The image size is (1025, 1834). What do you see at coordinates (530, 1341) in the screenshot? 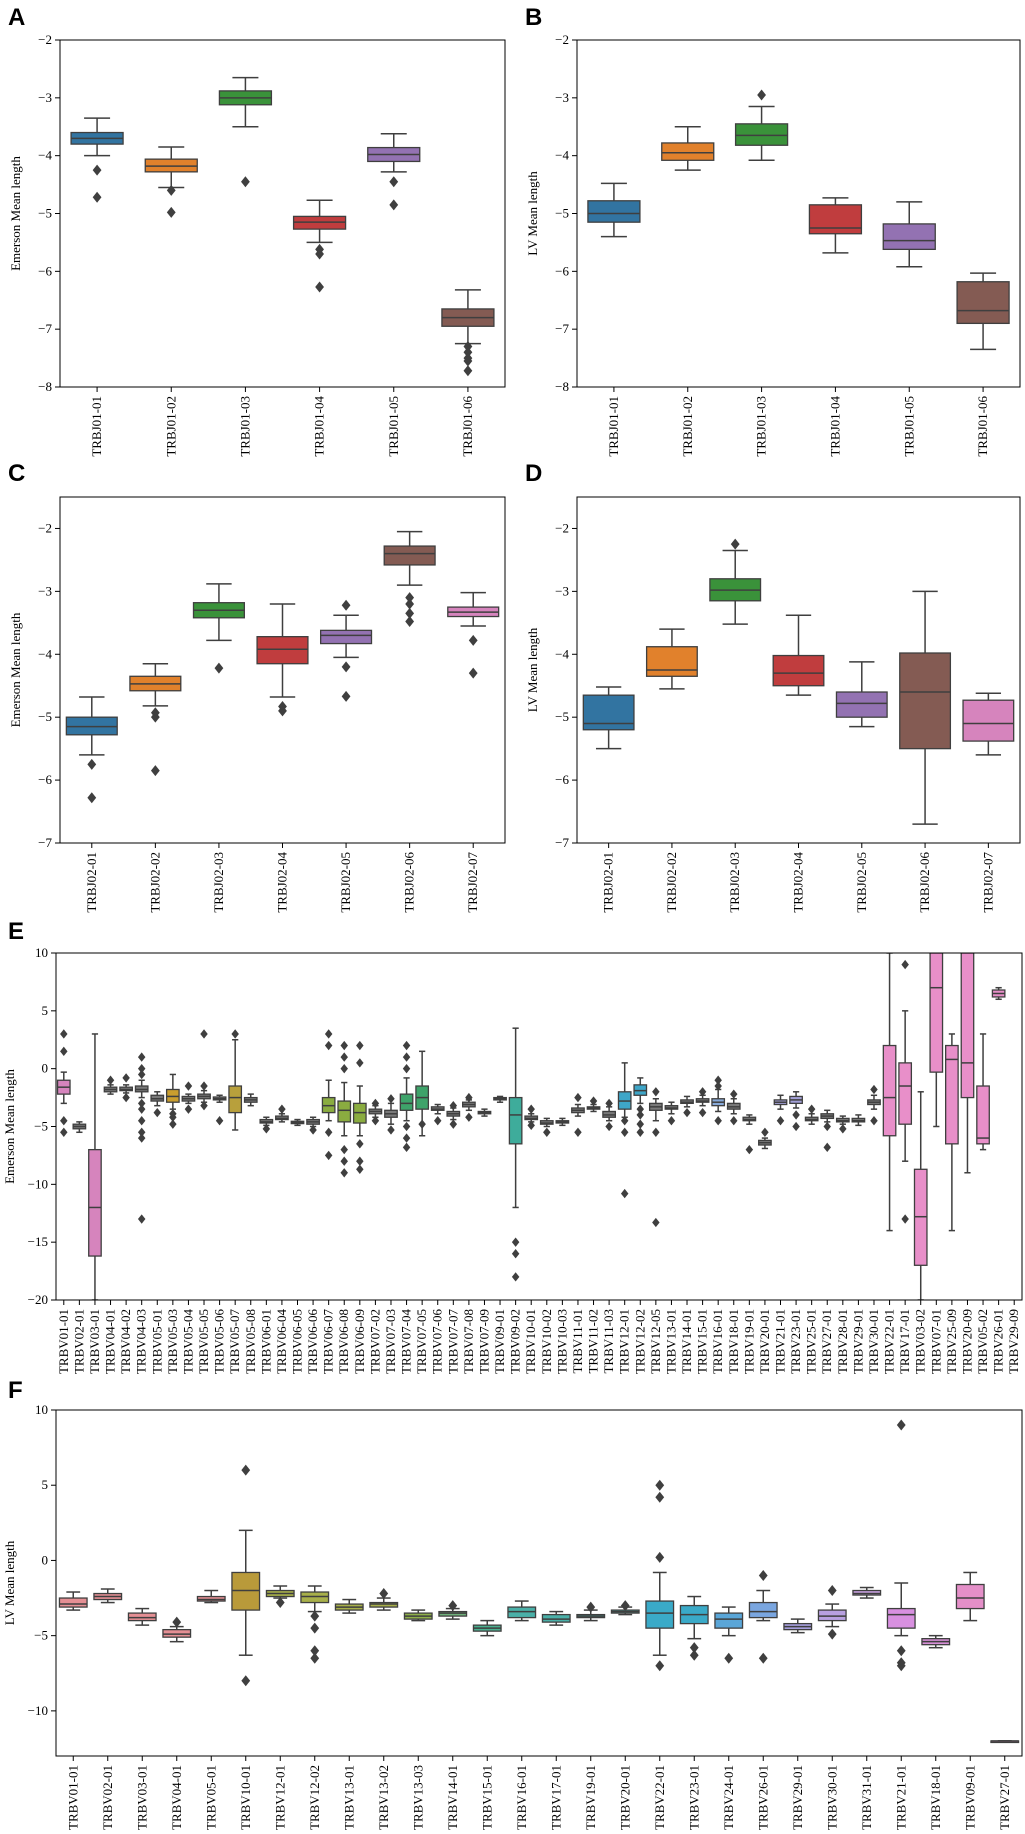
I see `x-tick-label: TRBV10-01` at bounding box center [530, 1341].